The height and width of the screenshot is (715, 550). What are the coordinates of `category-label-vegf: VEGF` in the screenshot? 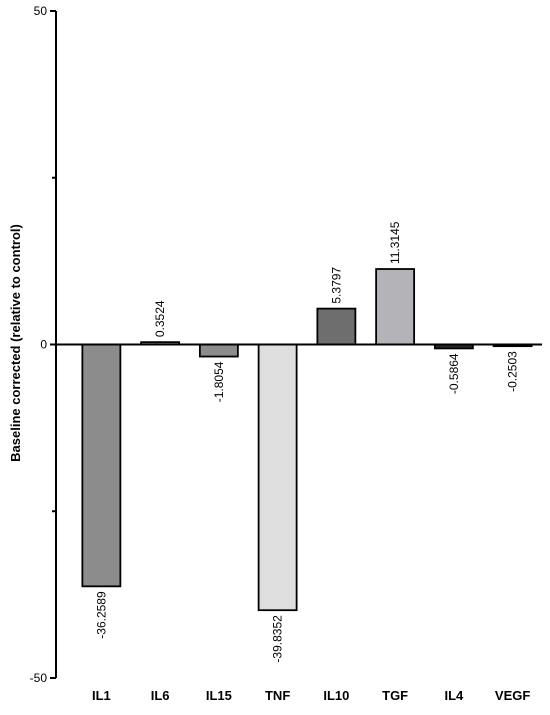 It's located at (512, 695).